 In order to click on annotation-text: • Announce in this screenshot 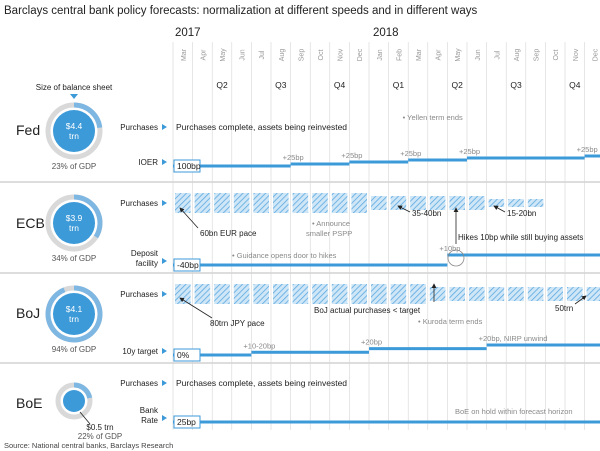, I will do `click(331, 223)`.